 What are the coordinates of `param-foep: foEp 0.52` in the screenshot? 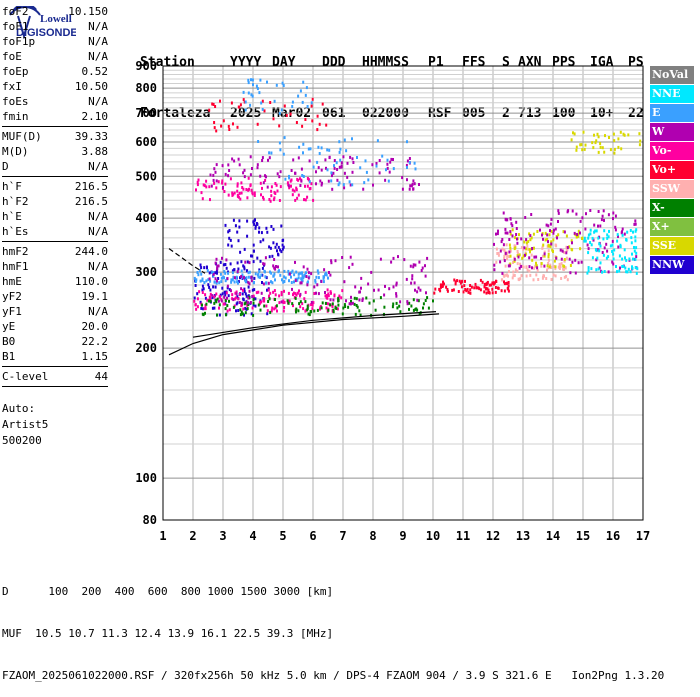 It's located at (55, 71).